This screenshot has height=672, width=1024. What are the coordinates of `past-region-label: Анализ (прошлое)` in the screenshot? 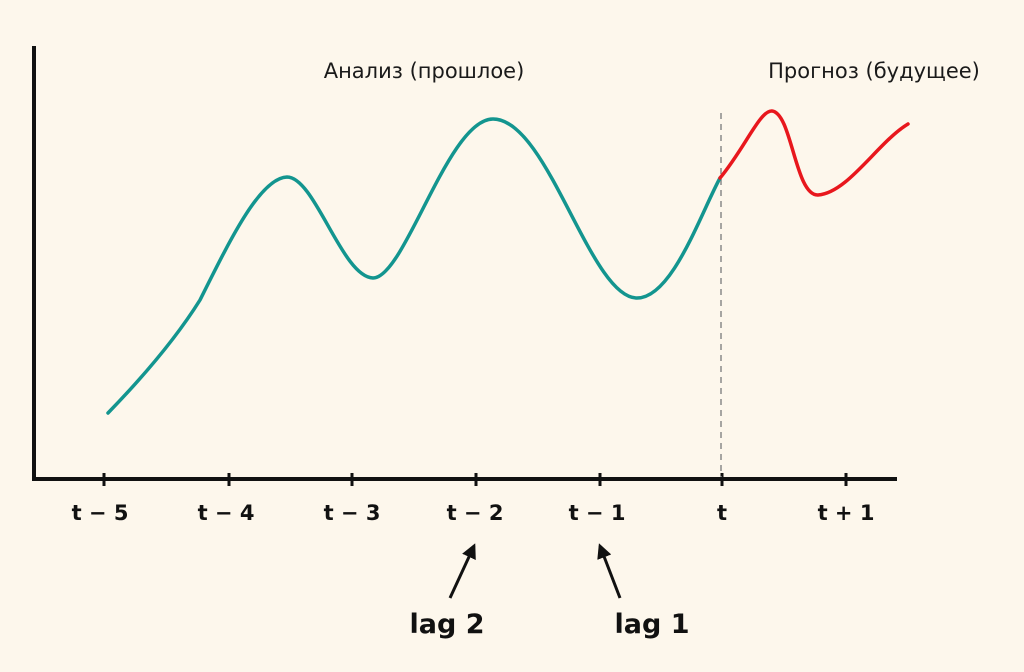 It's located at (424, 71).